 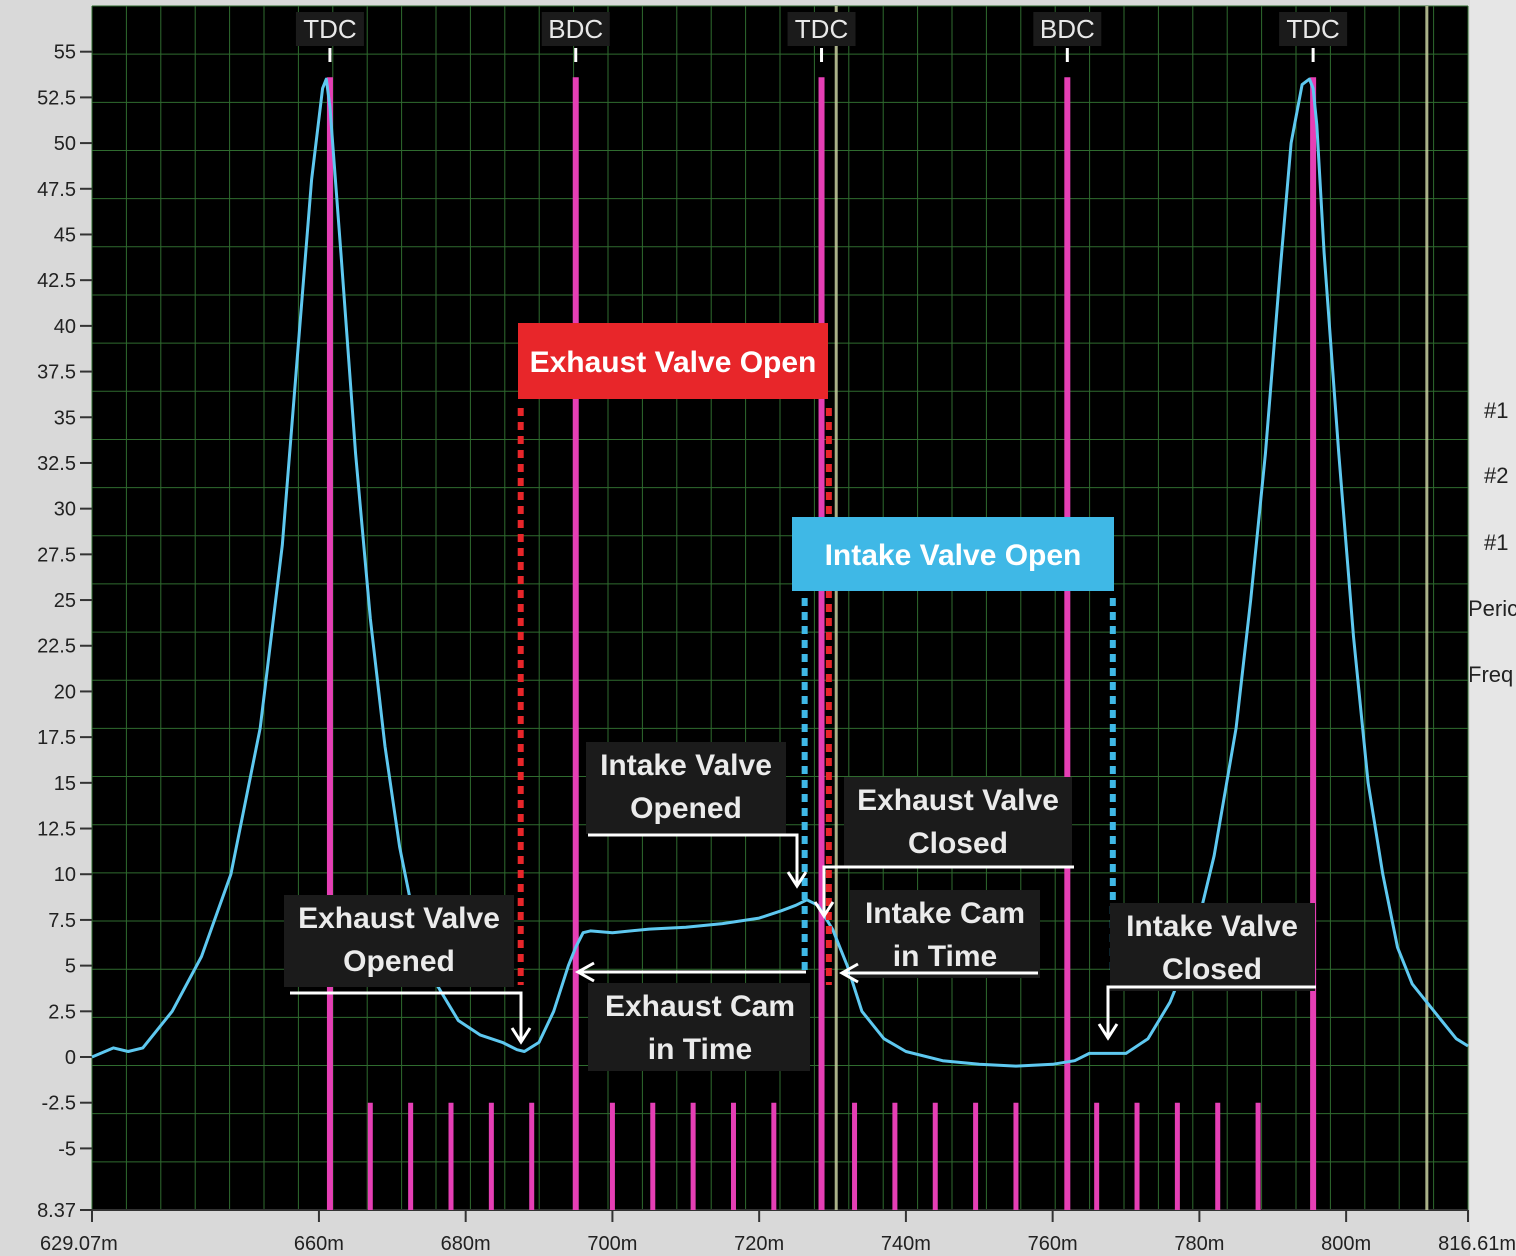 What do you see at coordinates (56, 647) in the screenshot?
I see `y-tick-label: 22.5` at bounding box center [56, 647].